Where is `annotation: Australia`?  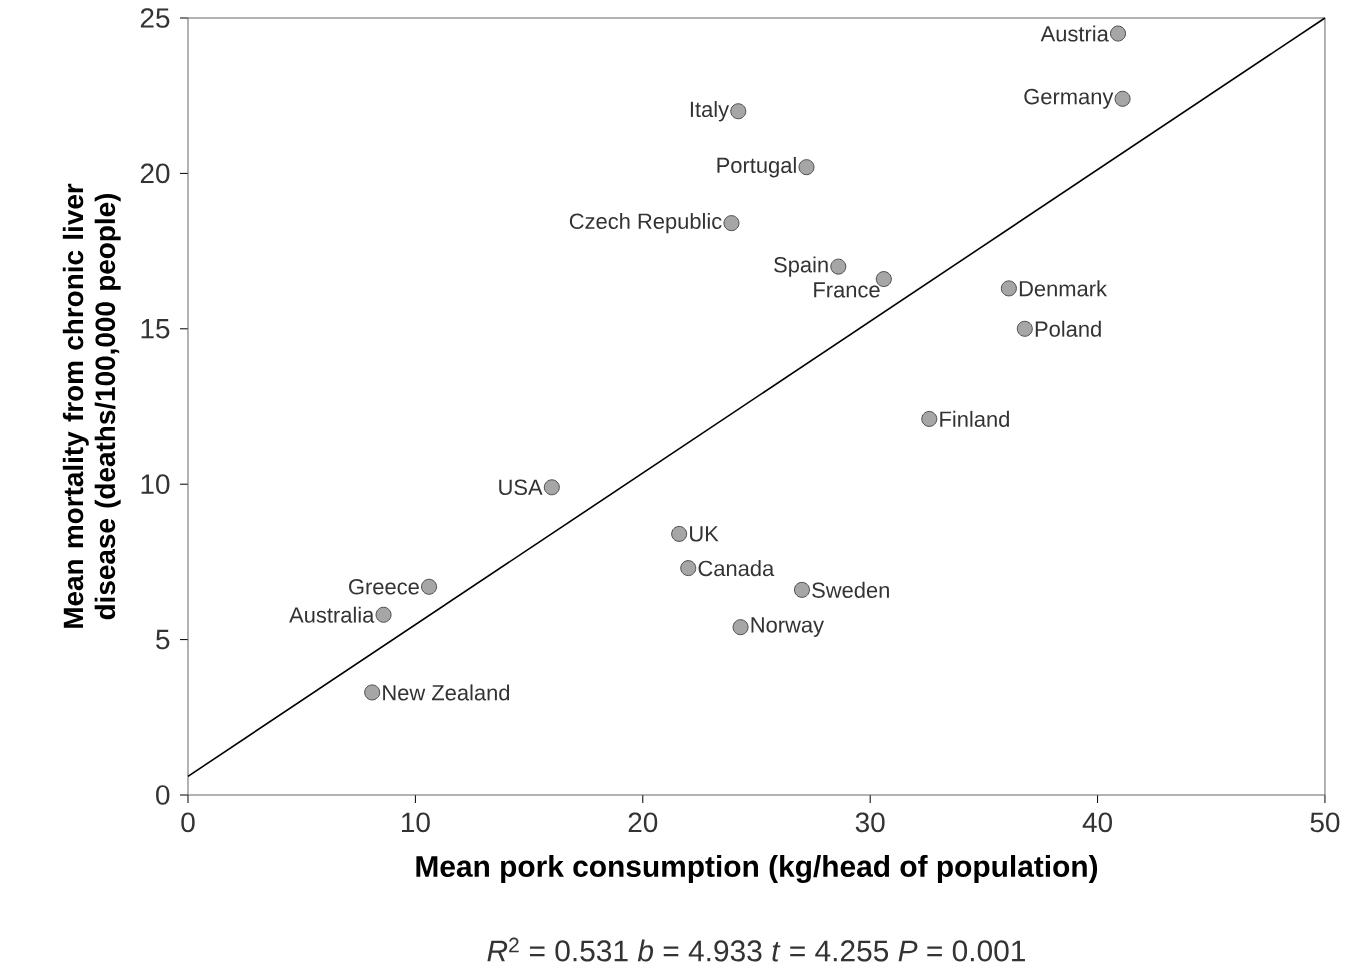 annotation: Australia is located at coordinates (332, 614).